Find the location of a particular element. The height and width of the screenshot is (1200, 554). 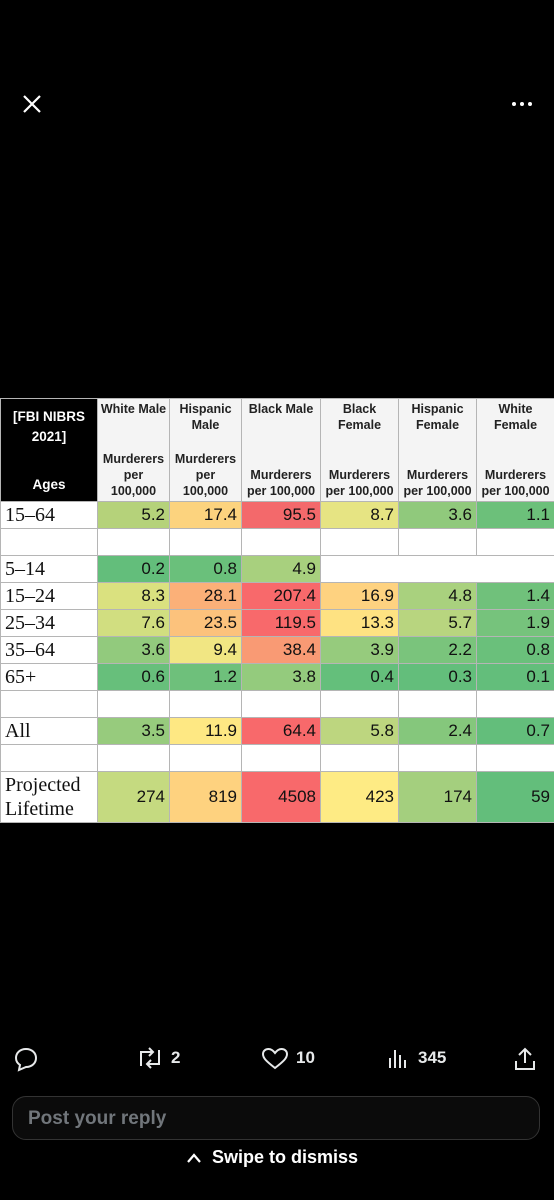

bars-glyph is located at coordinates (397, 1059).